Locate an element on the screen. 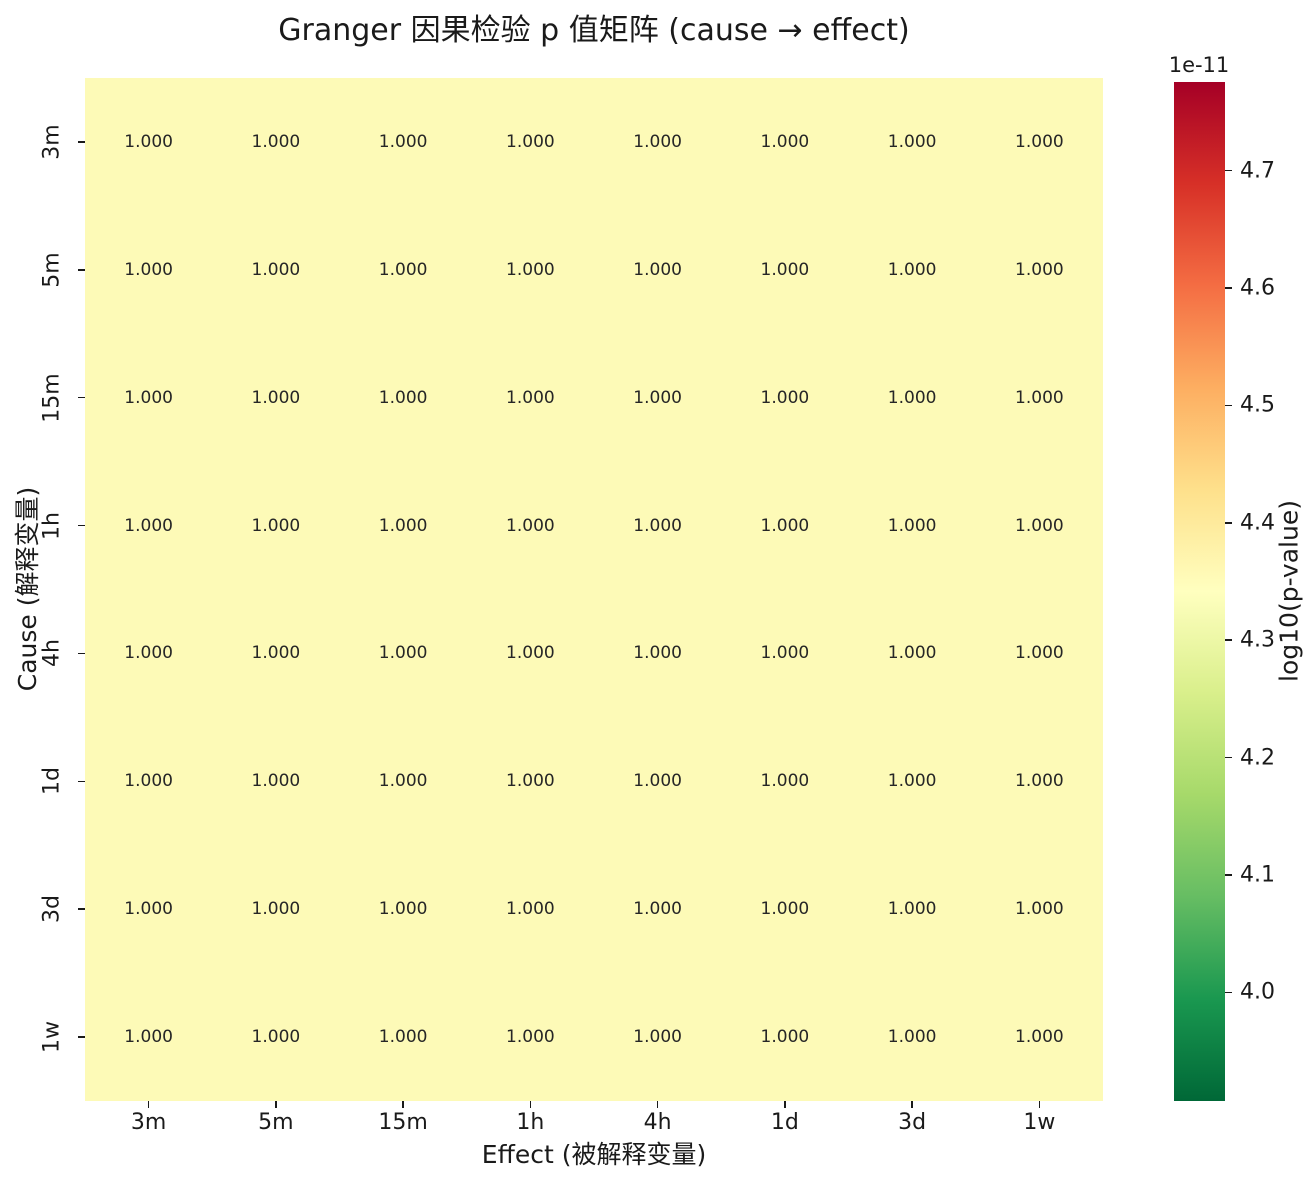 Image resolution: width=1310 pixels, height=1185 pixels. heatmap-cell-4h-to-1d: 1.000 is located at coordinates (785, 653).